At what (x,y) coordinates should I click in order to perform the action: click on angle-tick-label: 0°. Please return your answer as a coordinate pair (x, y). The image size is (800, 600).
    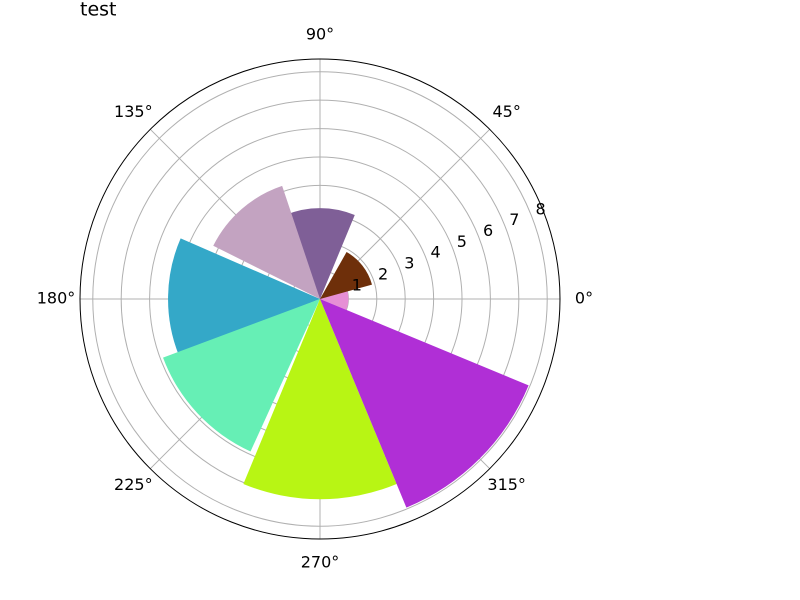
    Looking at the image, I should click on (584, 298).